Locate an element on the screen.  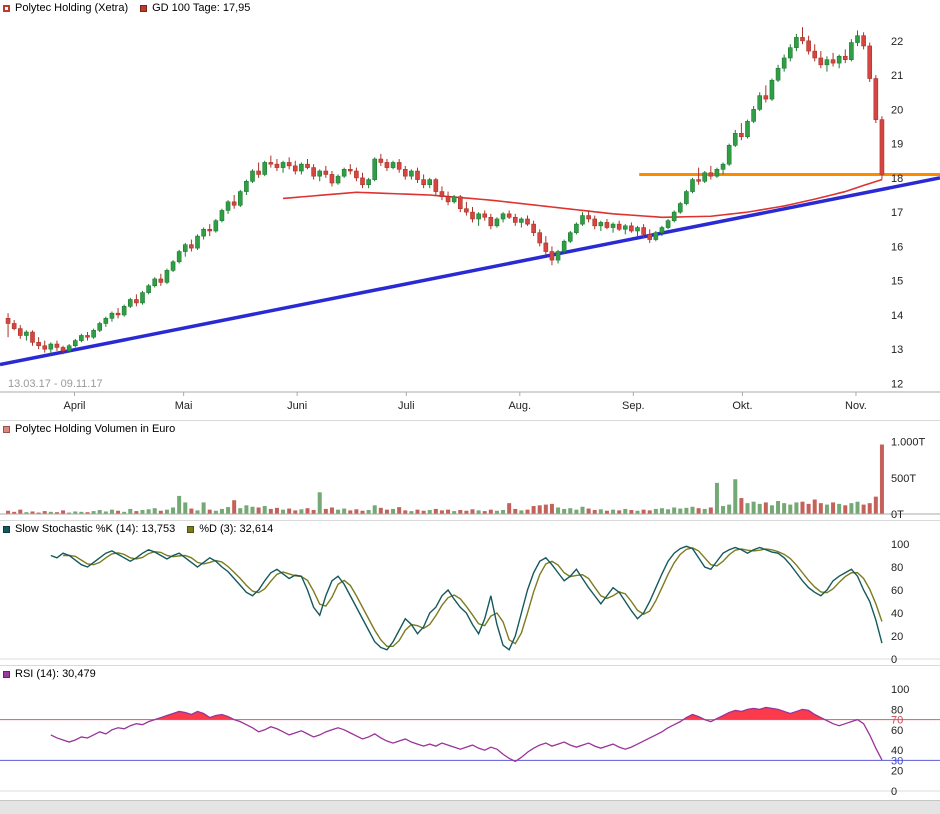
svg-text: Aug. is located at coordinates (519, 406).